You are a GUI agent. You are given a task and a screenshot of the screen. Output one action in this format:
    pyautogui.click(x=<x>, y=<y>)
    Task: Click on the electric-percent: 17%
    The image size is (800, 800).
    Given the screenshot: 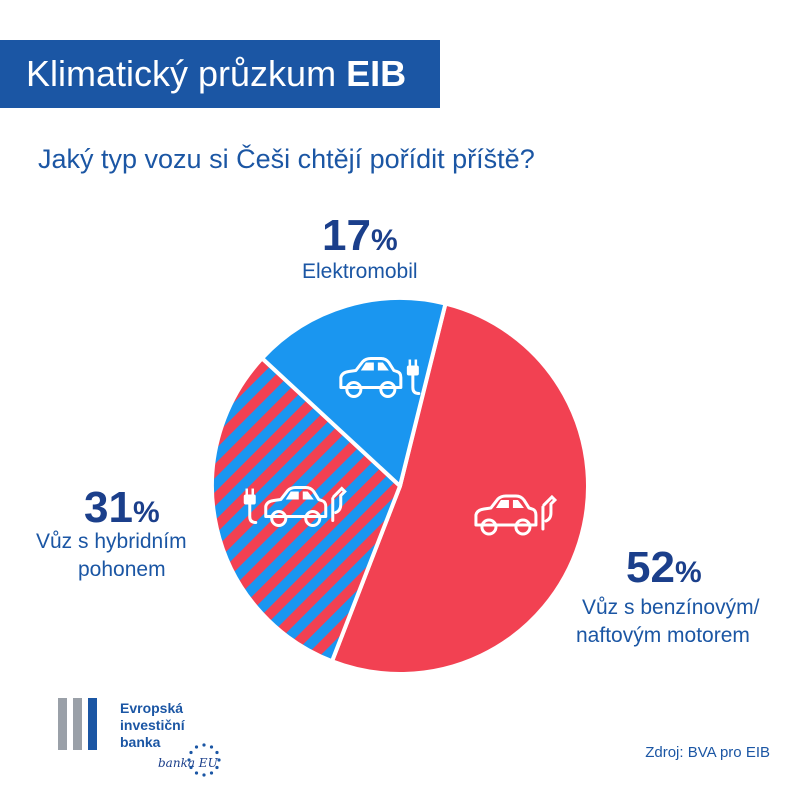 What is the action you would take?
    pyautogui.click(x=360, y=236)
    